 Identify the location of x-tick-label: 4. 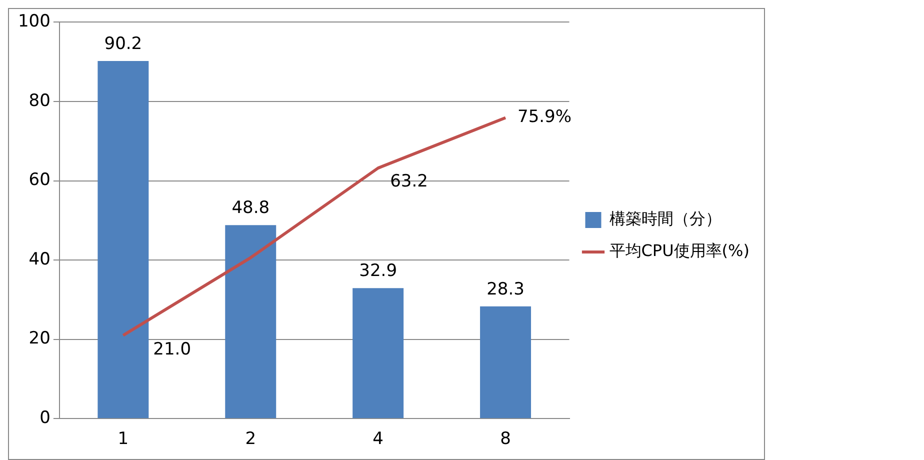
(378, 439).